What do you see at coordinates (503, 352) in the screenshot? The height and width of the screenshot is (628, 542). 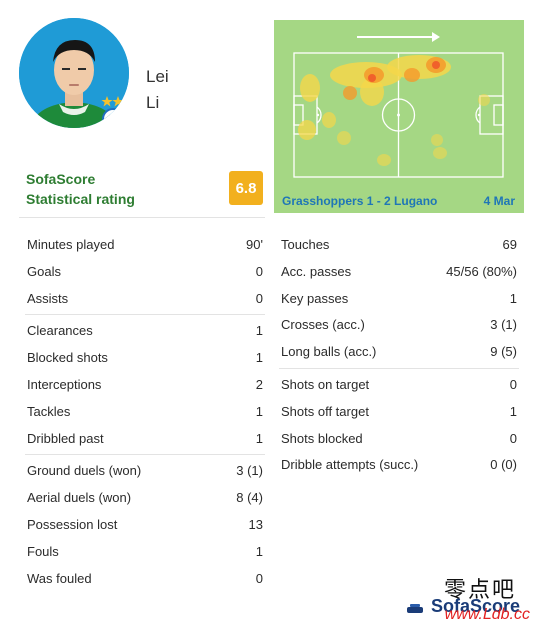 I see `stat-value: 9 (5)` at bounding box center [503, 352].